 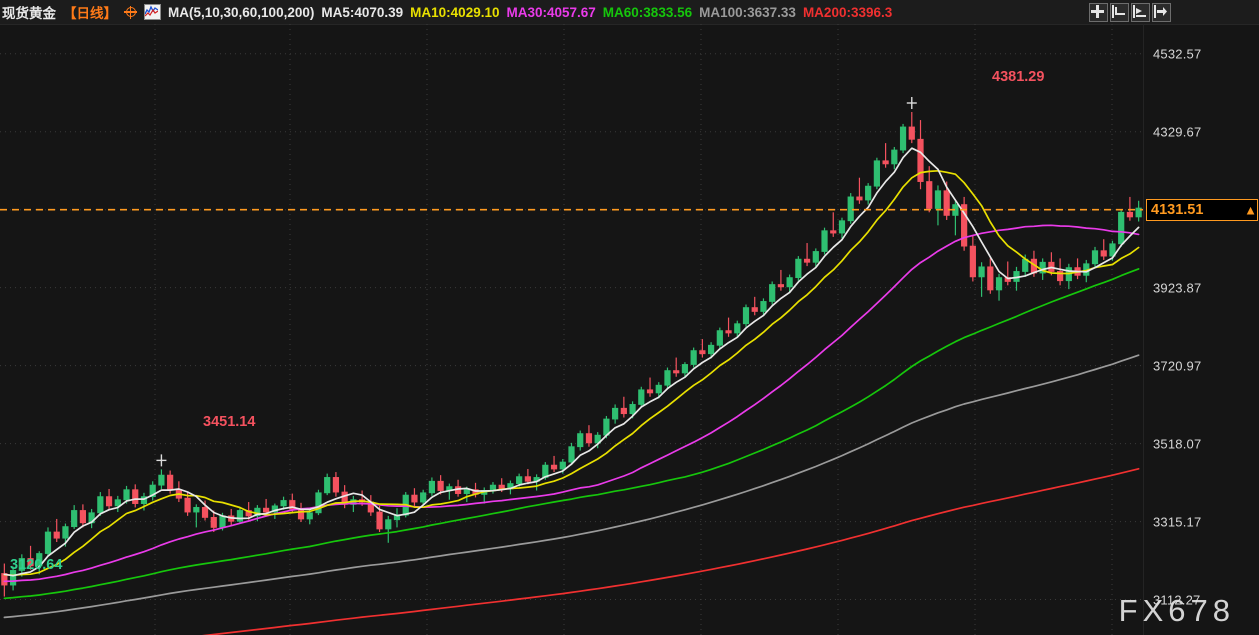 What do you see at coordinates (130, 12) in the screenshot?
I see `crosshair-target-icon` at bounding box center [130, 12].